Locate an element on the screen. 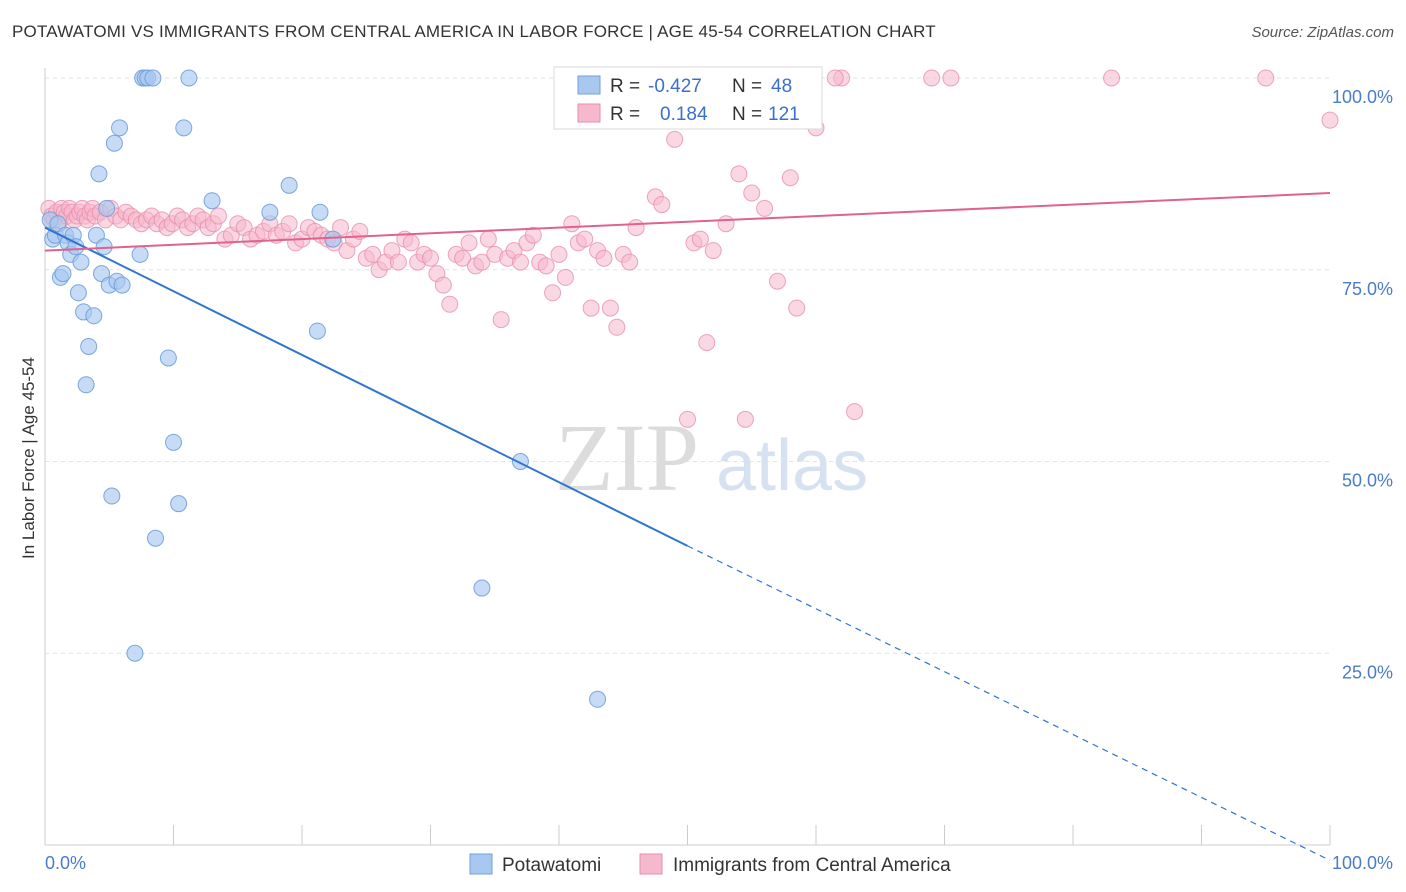  immigrants-trend-line is located at coordinates (687, 222).